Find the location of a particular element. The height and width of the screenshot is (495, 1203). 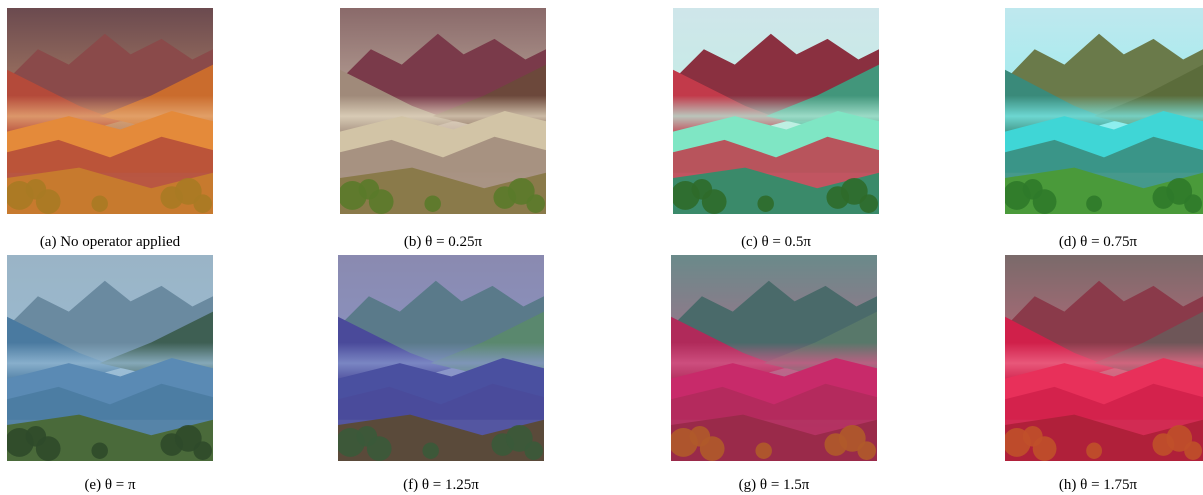

figure-image-b is located at coordinates (443, 111).